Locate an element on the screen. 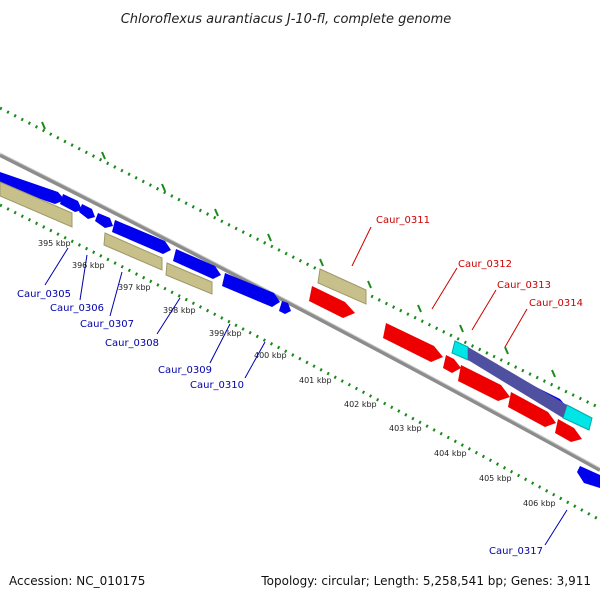 This screenshot has height=600, width=600. overlap-feature is located at coordinates (517, 382).